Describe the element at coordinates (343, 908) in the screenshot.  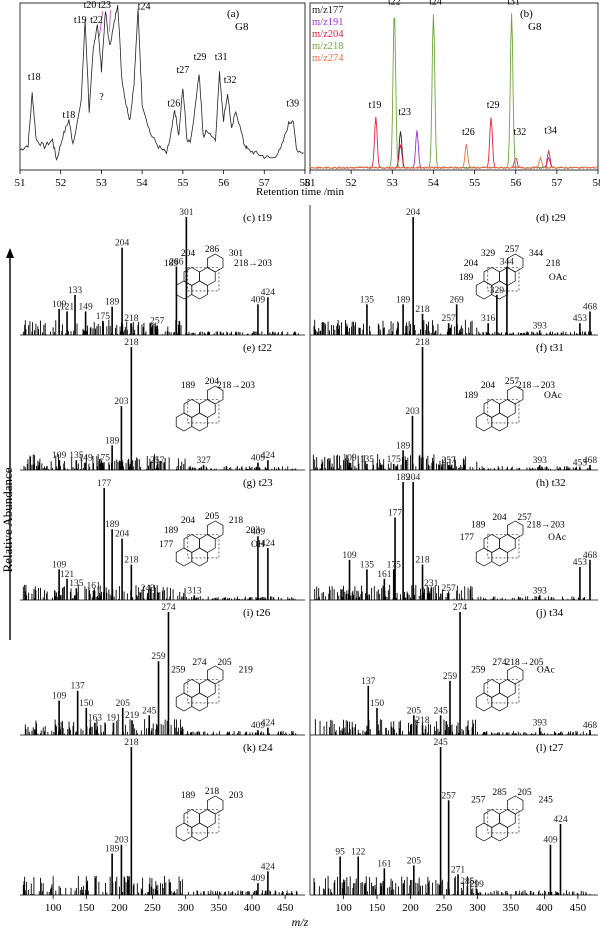
I see `x-tick-label: 100` at that location.